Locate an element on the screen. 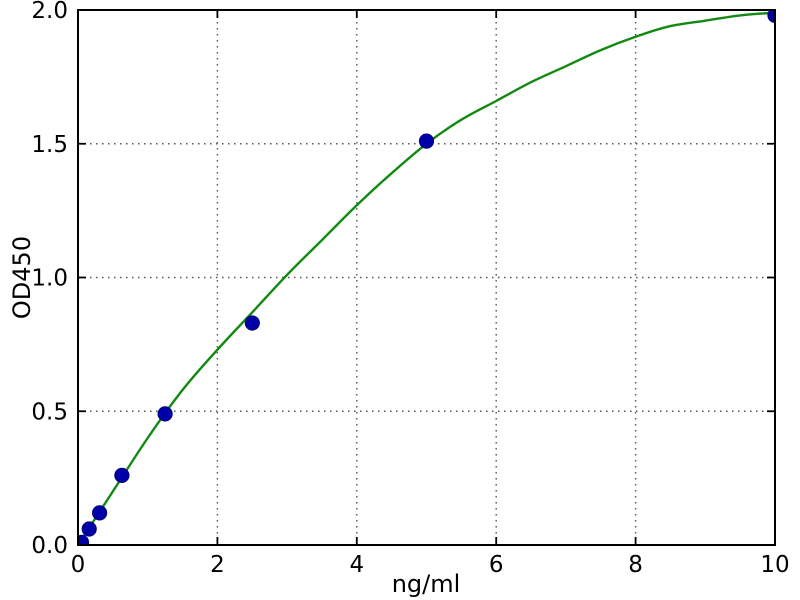 The image size is (800, 600). x-tick-label: 0 is located at coordinates (78, 565).